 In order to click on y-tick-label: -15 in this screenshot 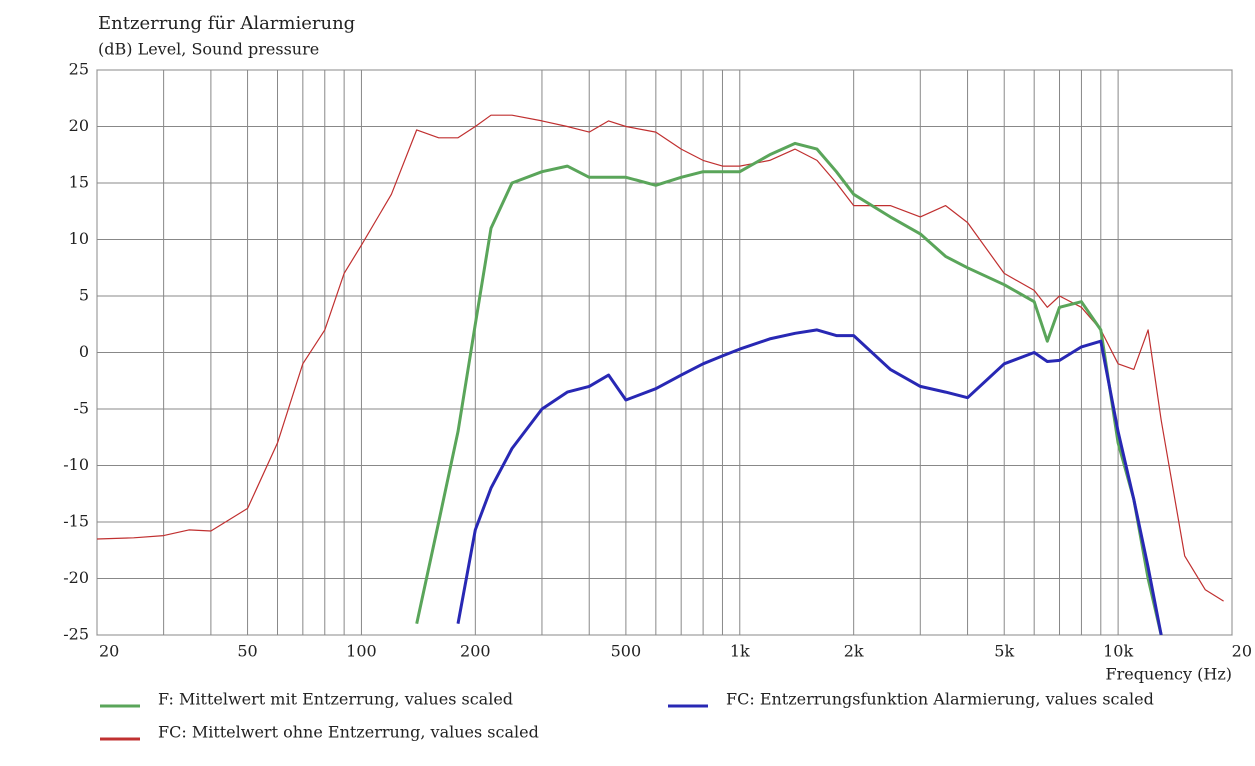, I will do `click(76, 521)`.